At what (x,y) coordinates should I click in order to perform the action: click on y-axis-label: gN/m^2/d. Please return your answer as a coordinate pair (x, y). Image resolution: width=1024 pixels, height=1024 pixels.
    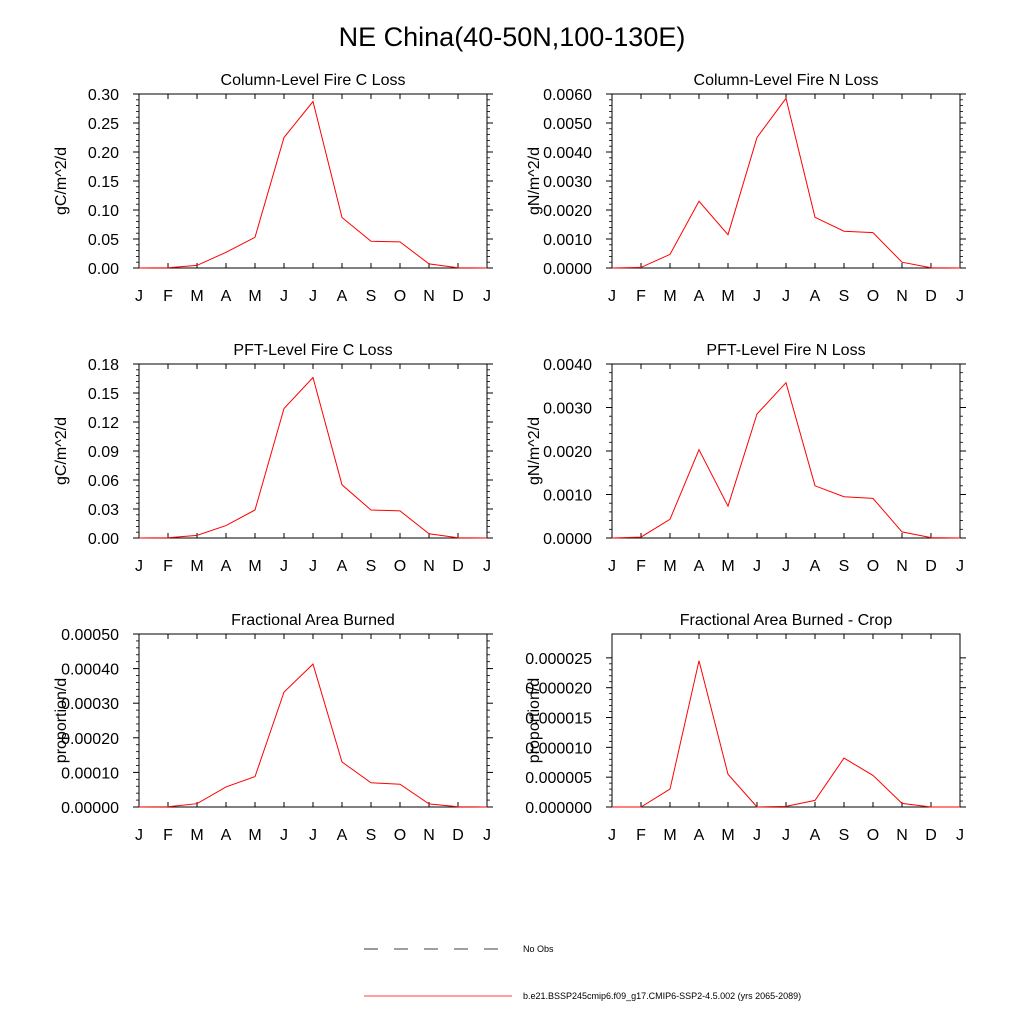
    Looking at the image, I should click on (534, 181).